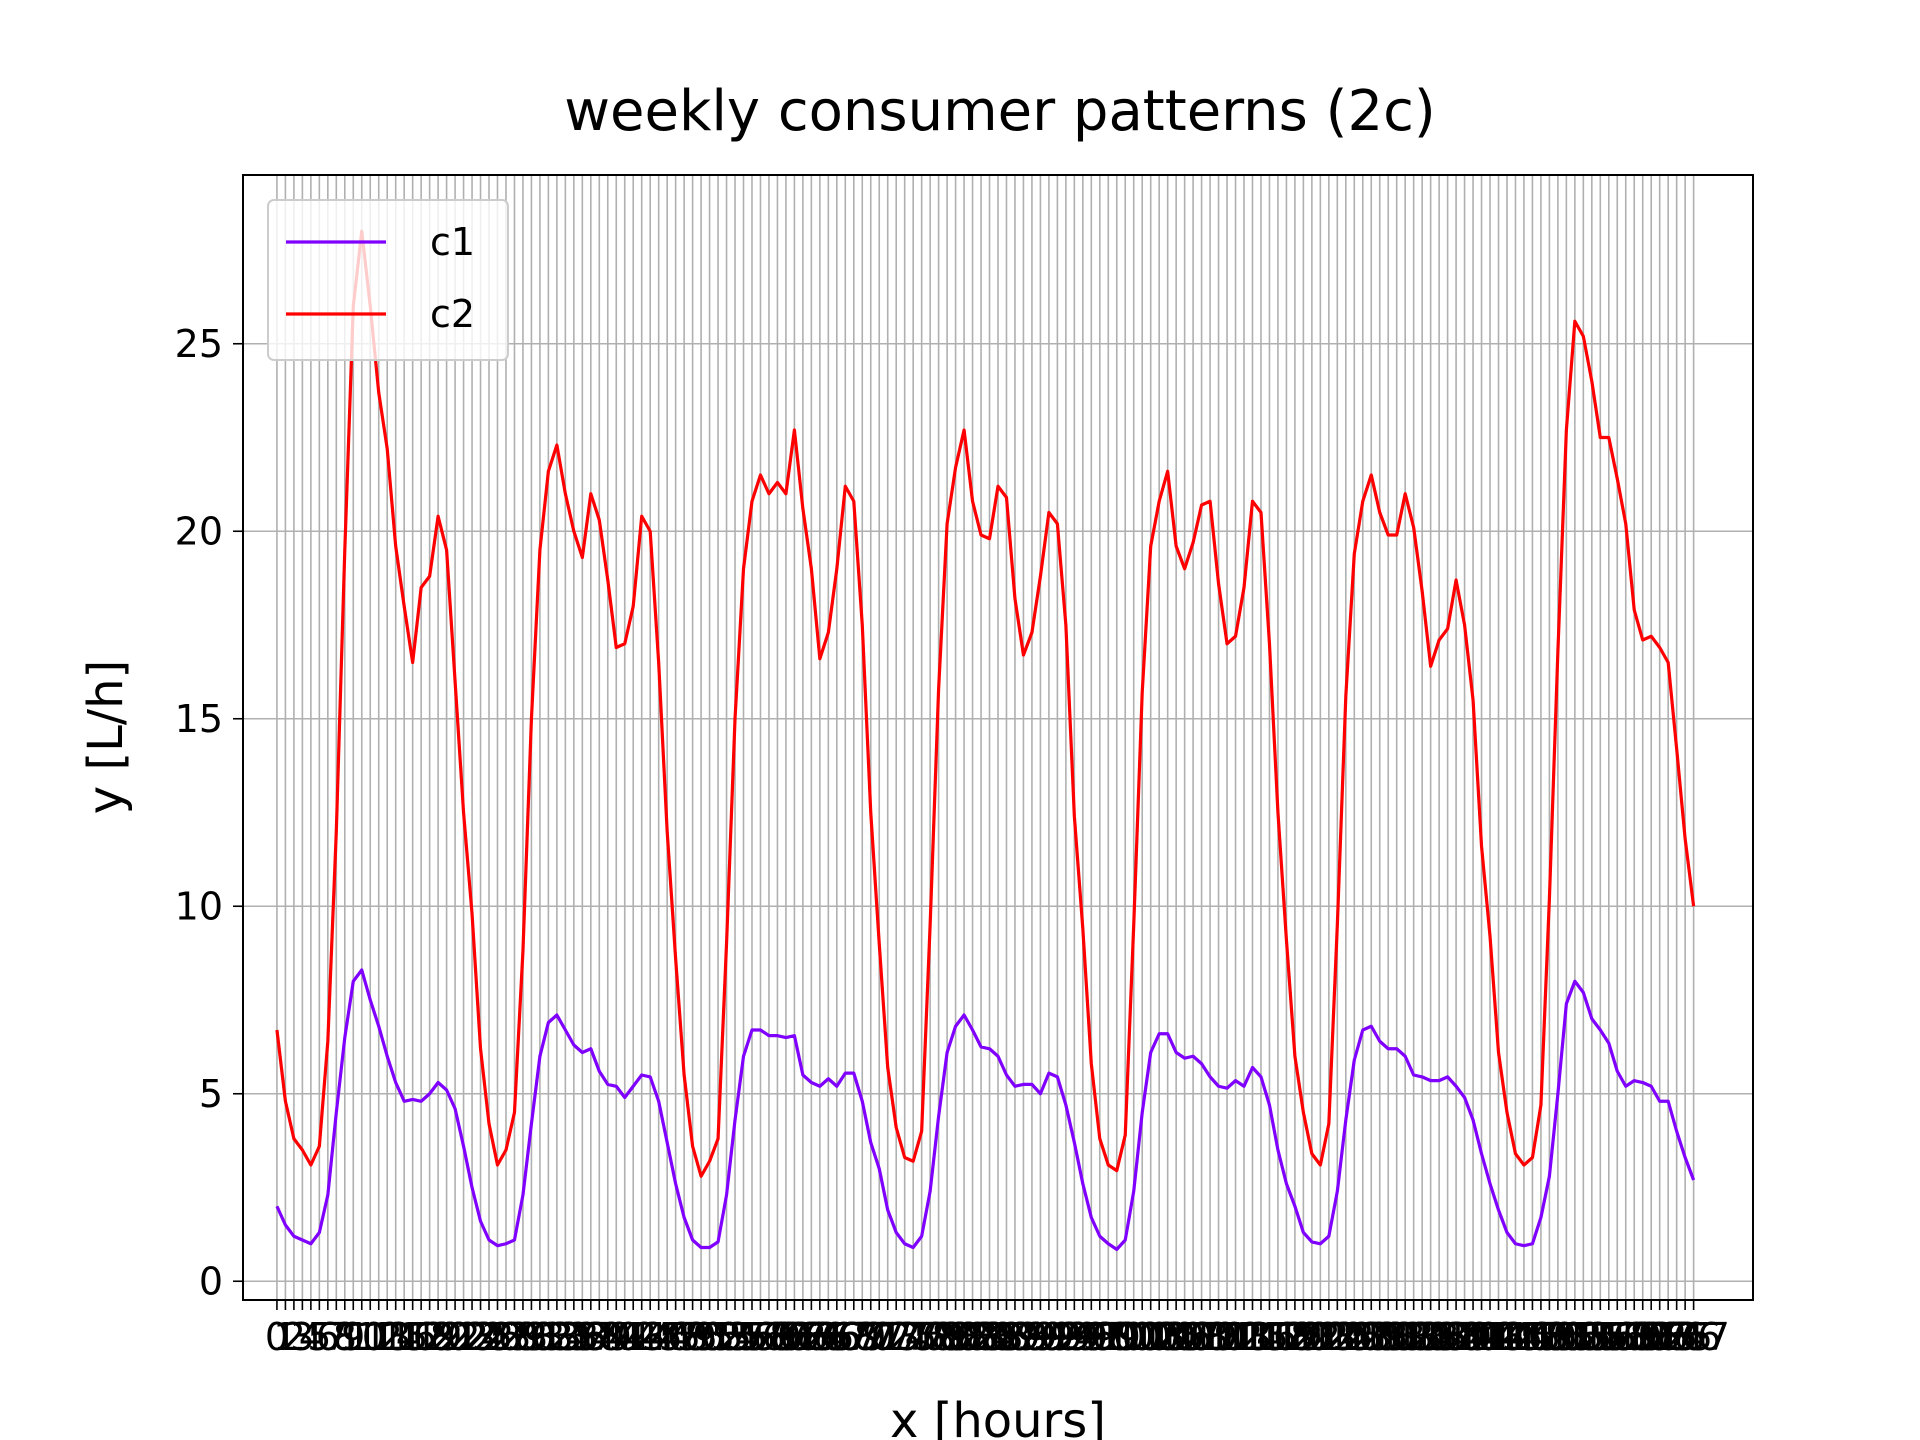  What do you see at coordinates (438, 1337) in the screenshot?
I see `x-tick-label: 19` at bounding box center [438, 1337].